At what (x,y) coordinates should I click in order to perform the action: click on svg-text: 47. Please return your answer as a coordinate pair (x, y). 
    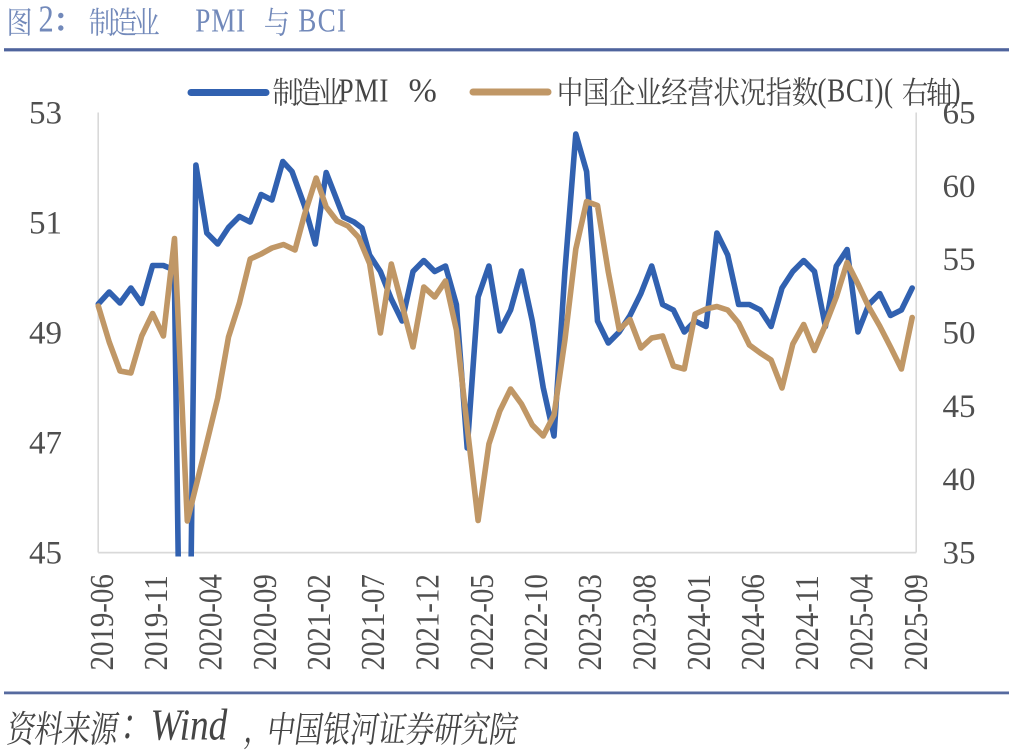
    Looking at the image, I should click on (45, 444).